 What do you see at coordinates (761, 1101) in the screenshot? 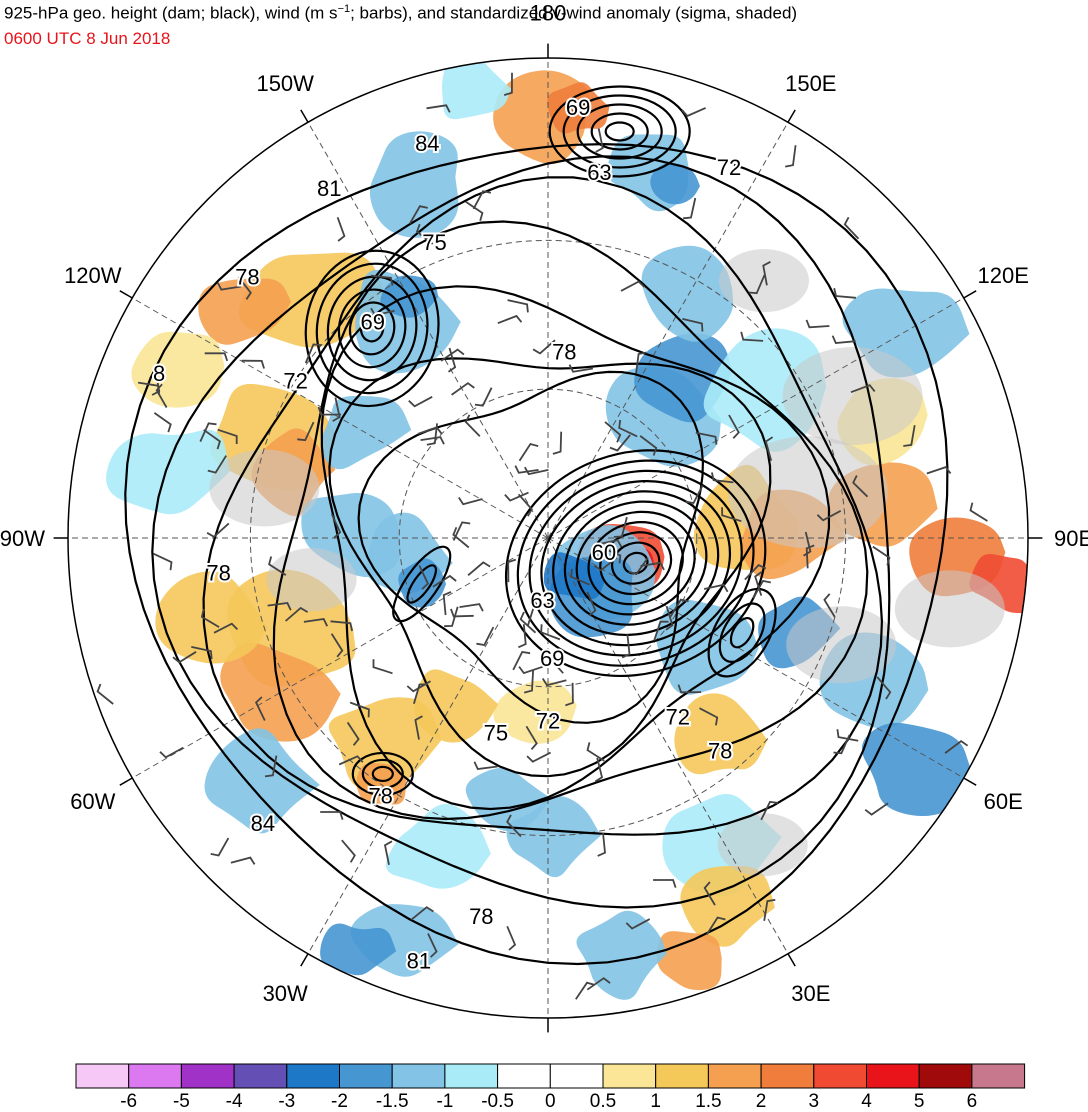
I see `colorbar-tick-label: 2` at bounding box center [761, 1101].